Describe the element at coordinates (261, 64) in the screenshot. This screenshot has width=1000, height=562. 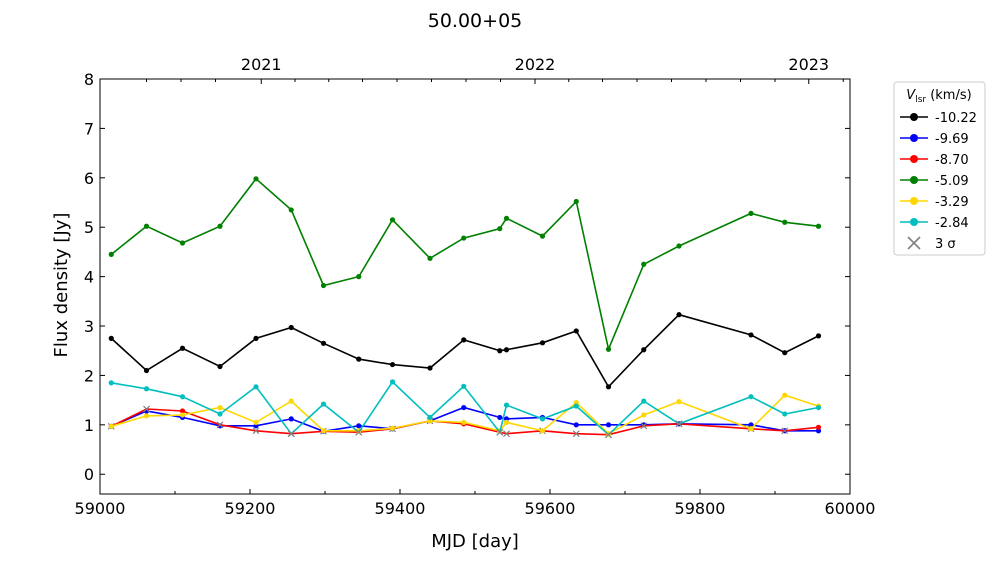
I see `top-tick-label: 2021` at that location.